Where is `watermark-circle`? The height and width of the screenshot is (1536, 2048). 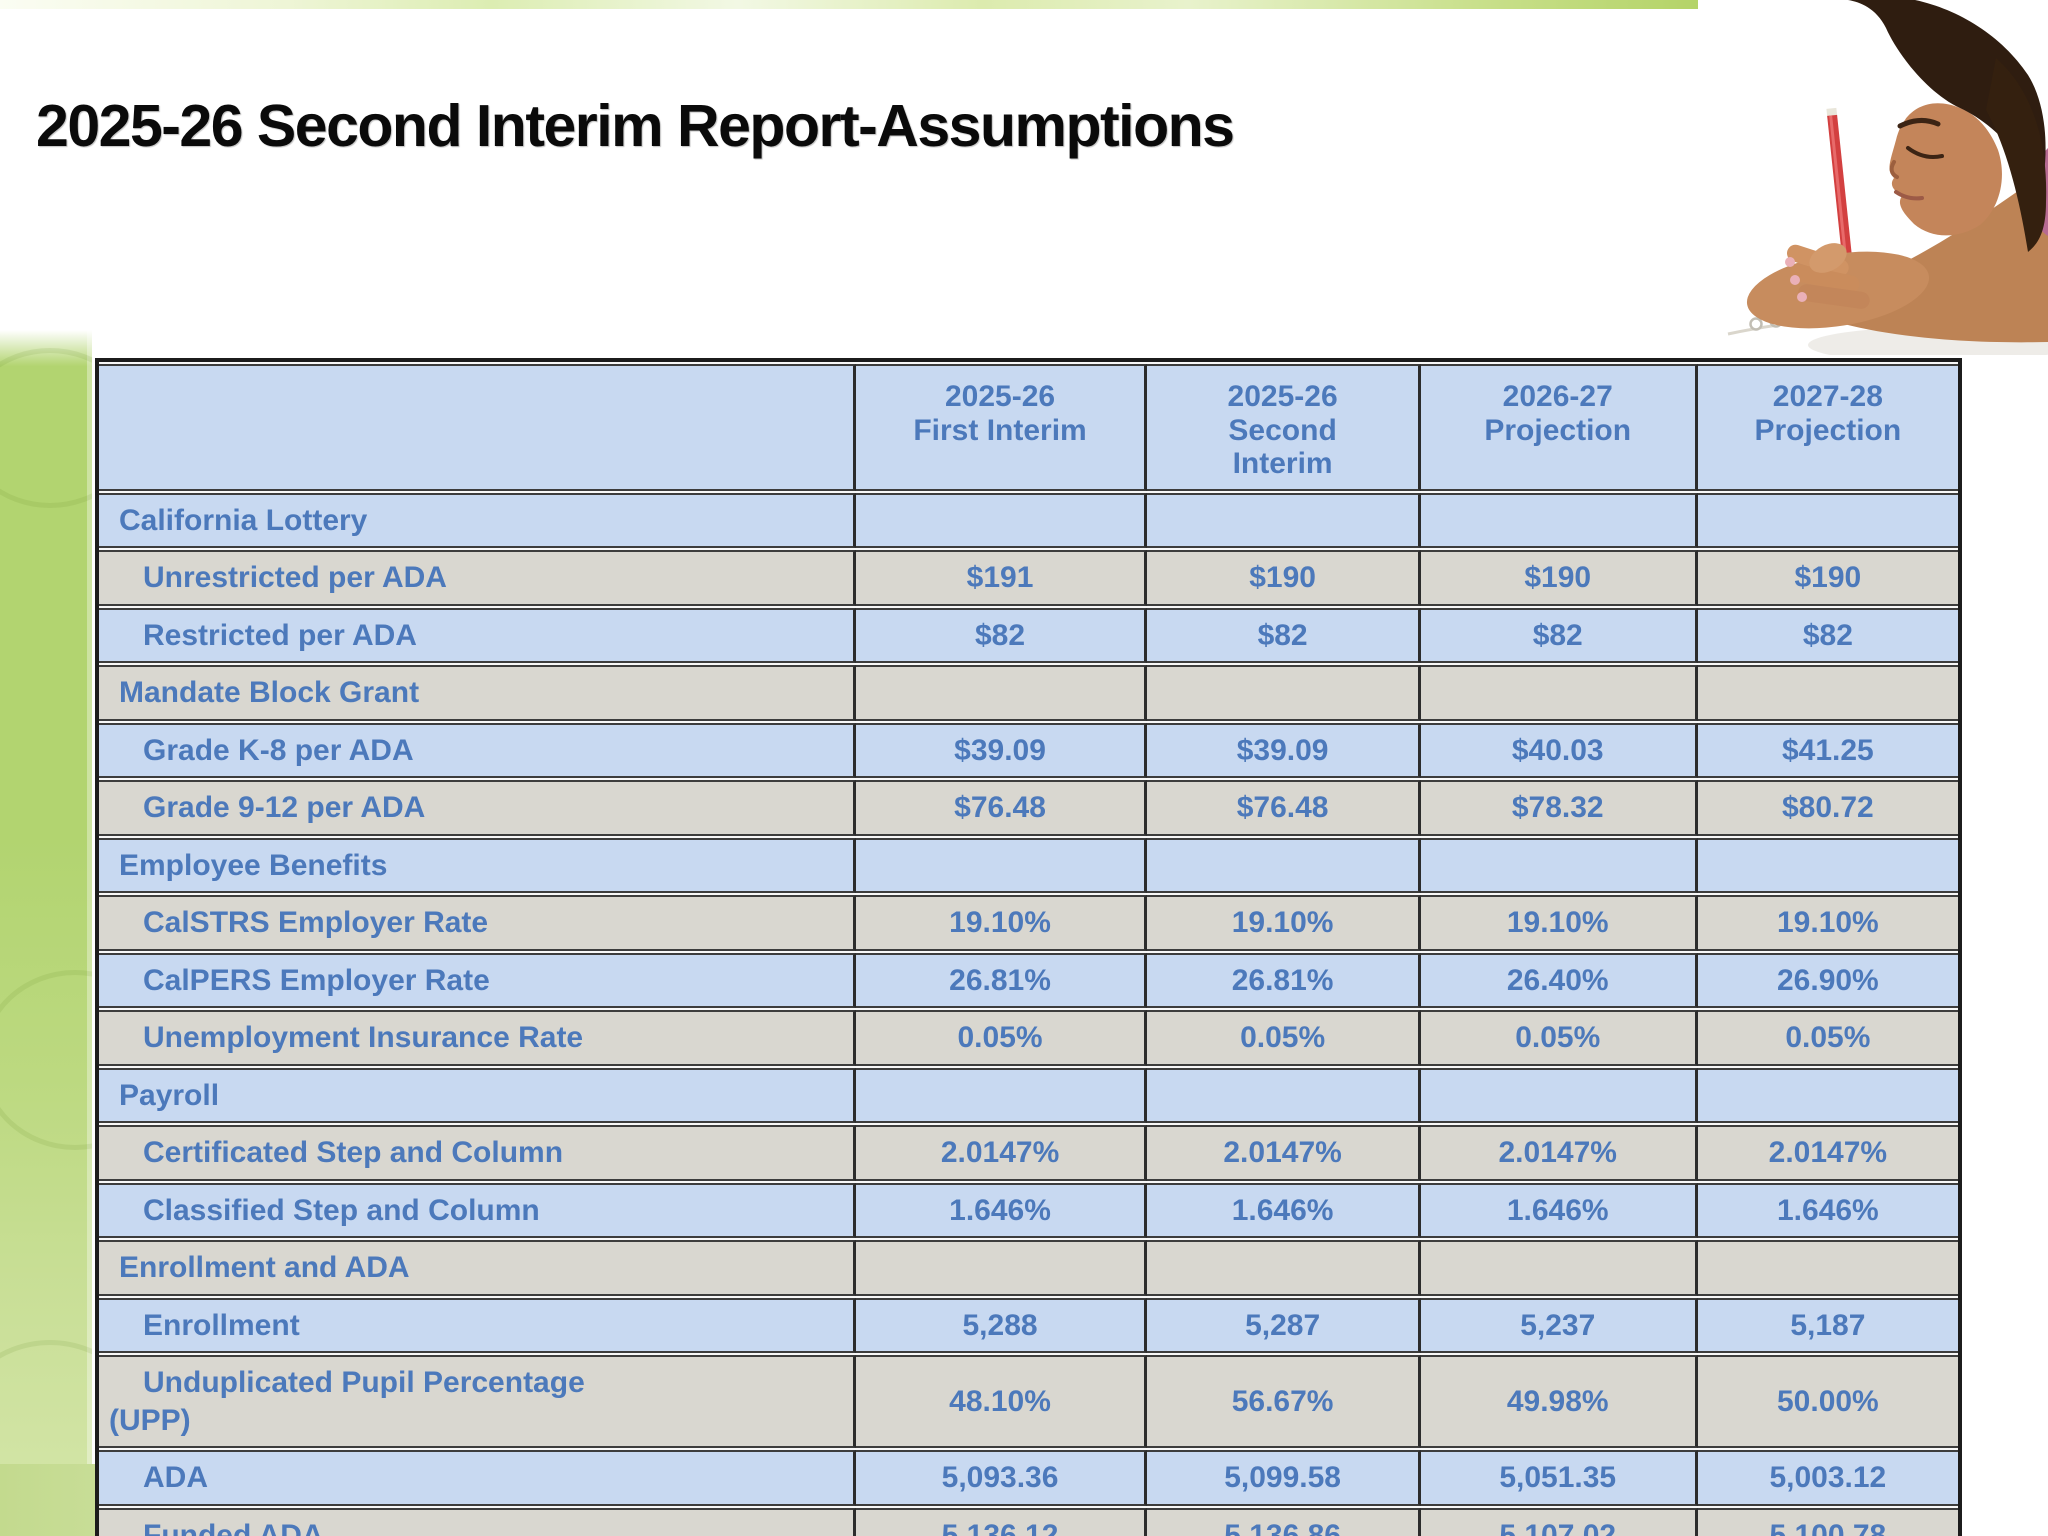
watermark-circle is located at coordinates (46, 1060).